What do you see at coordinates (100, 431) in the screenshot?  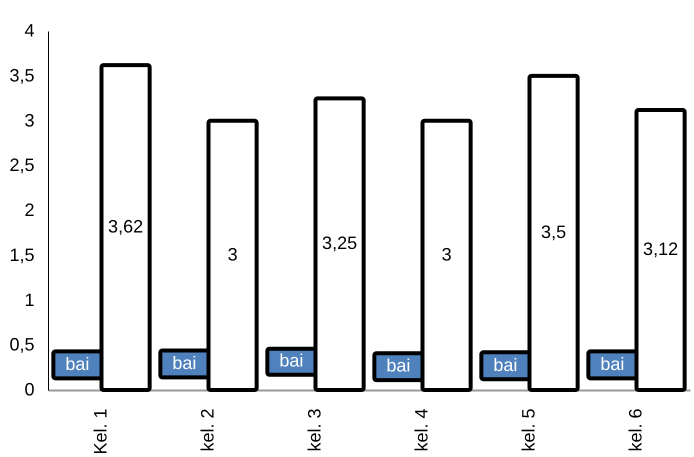 I see `x-tick-label: Kel. 1` at bounding box center [100, 431].